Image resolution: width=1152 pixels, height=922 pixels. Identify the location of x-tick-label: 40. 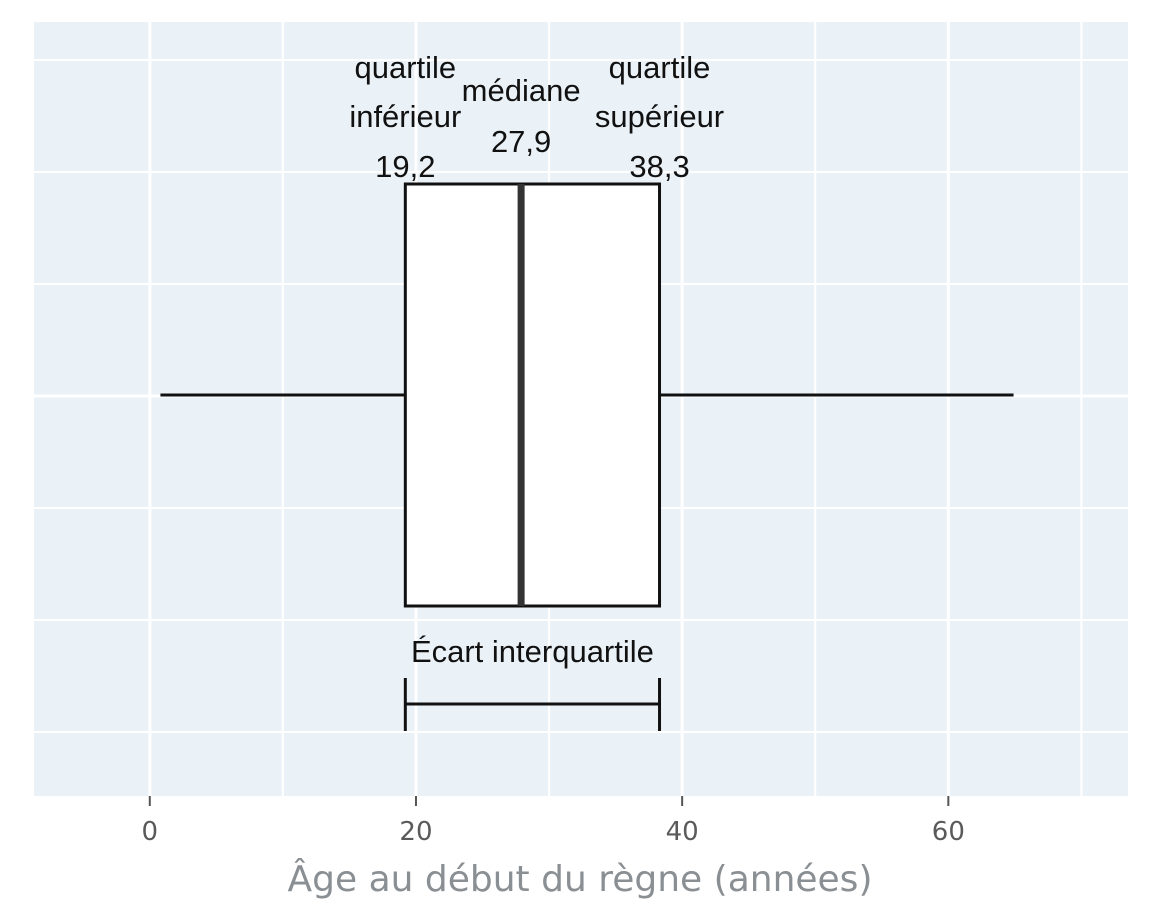
(682, 832).